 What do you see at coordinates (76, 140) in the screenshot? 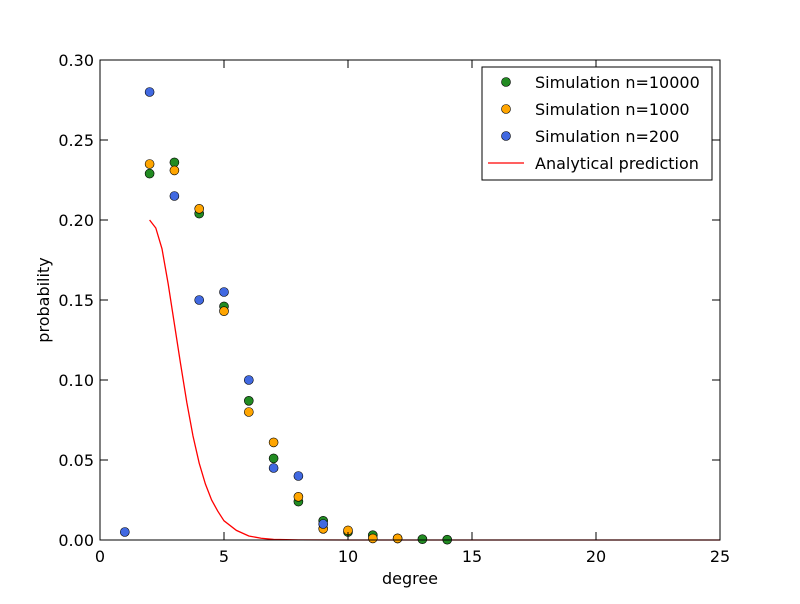
I see `y-tick-label: 0.25` at bounding box center [76, 140].